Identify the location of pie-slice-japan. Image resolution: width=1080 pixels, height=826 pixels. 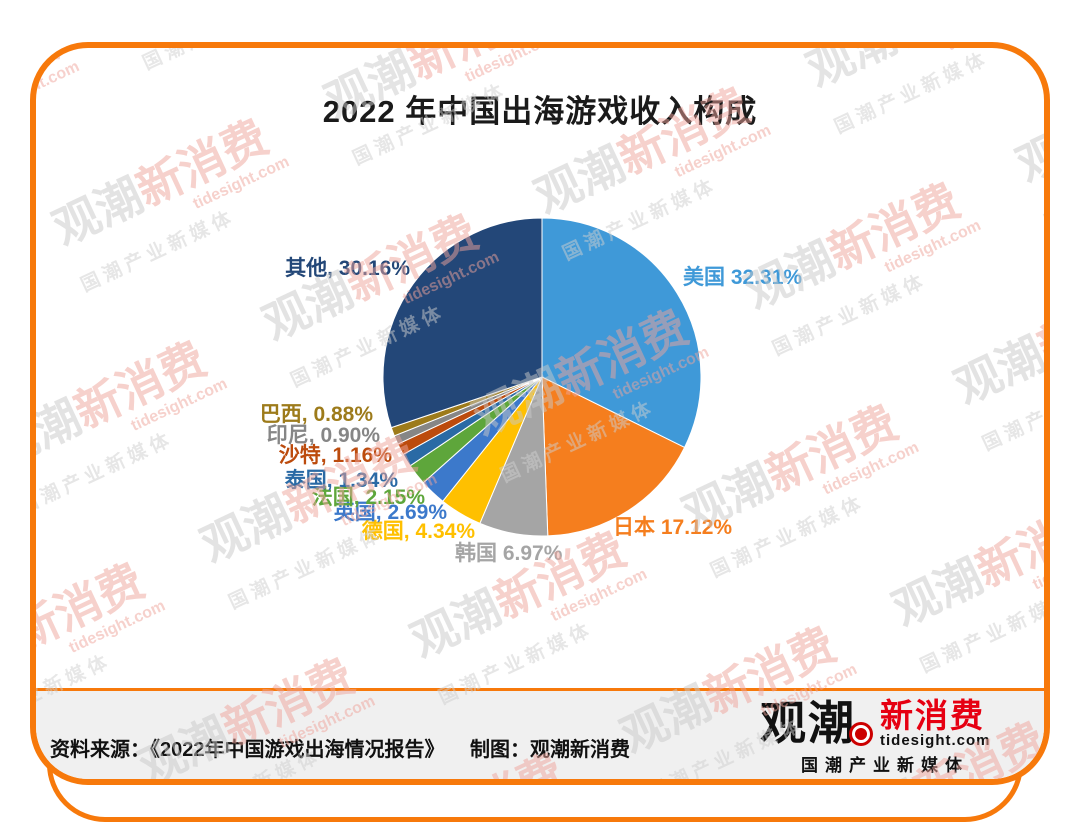
(613, 456).